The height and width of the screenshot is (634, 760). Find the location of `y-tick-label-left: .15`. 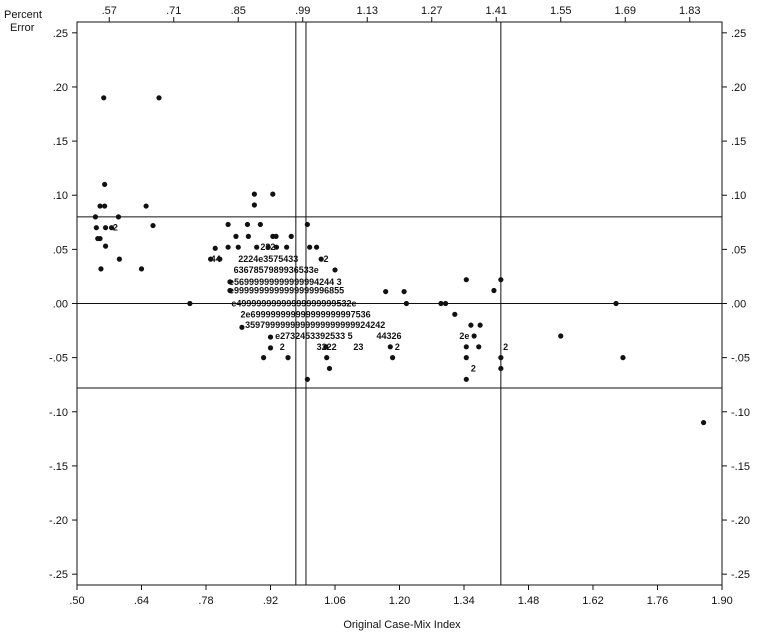

y-tick-label-left: .15 is located at coordinates (60, 142).